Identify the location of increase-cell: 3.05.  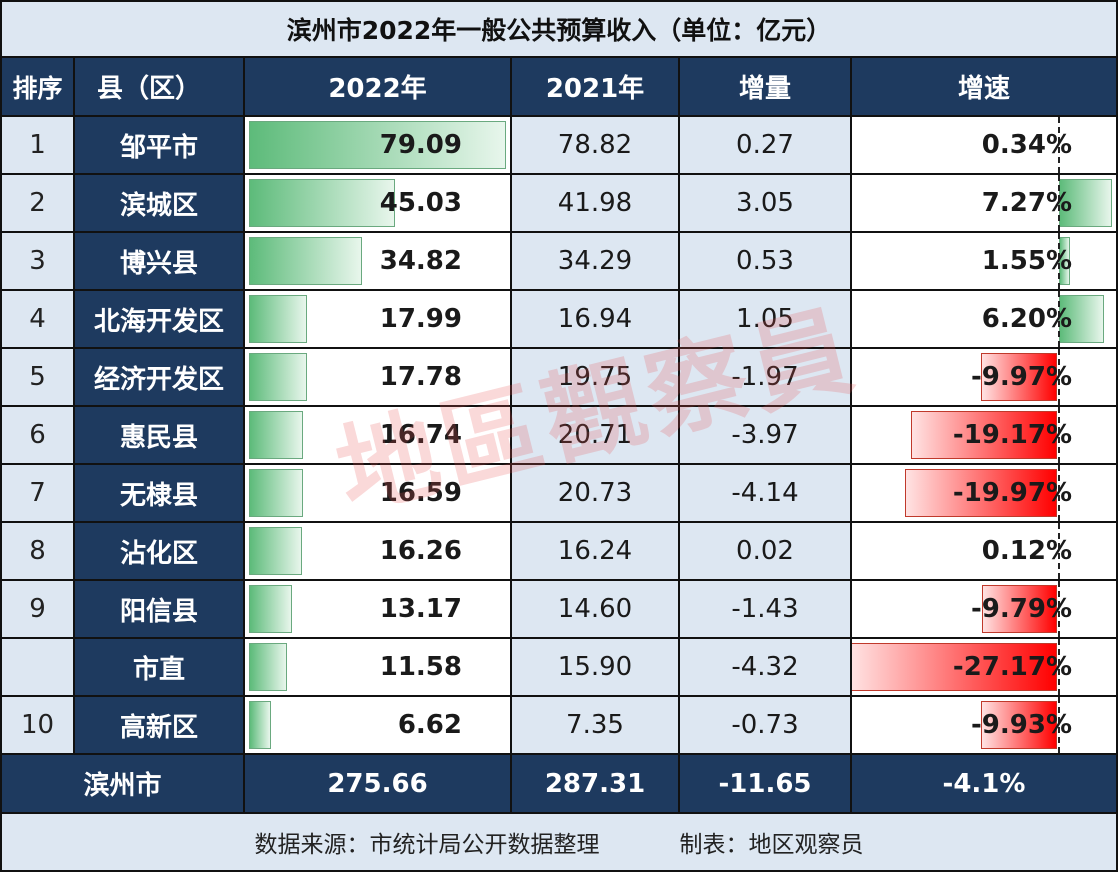
(765, 203).